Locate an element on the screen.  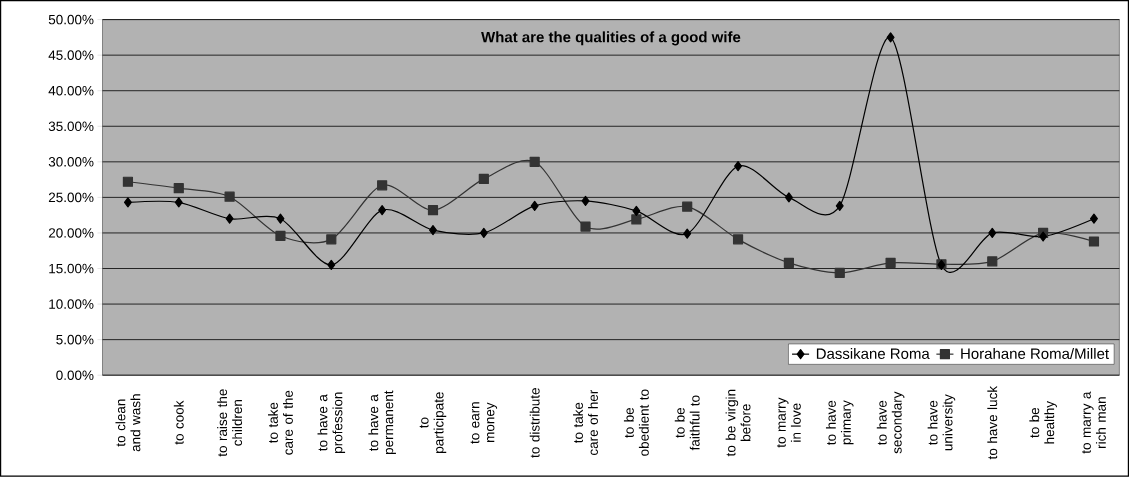
x-tick-label: to take care of her is located at coordinates (585, 423).